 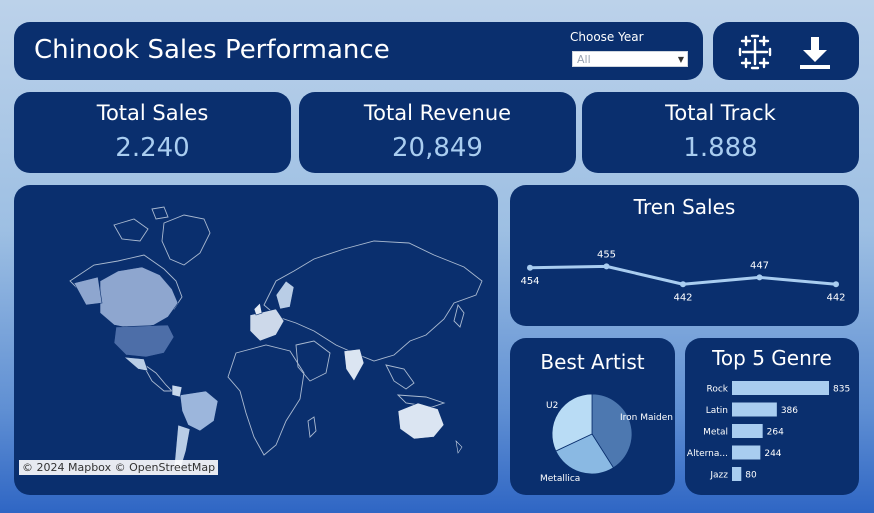 What do you see at coordinates (720, 132) in the screenshot?
I see `kpi-total-track: Total Track 1.888` at bounding box center [720, 132].